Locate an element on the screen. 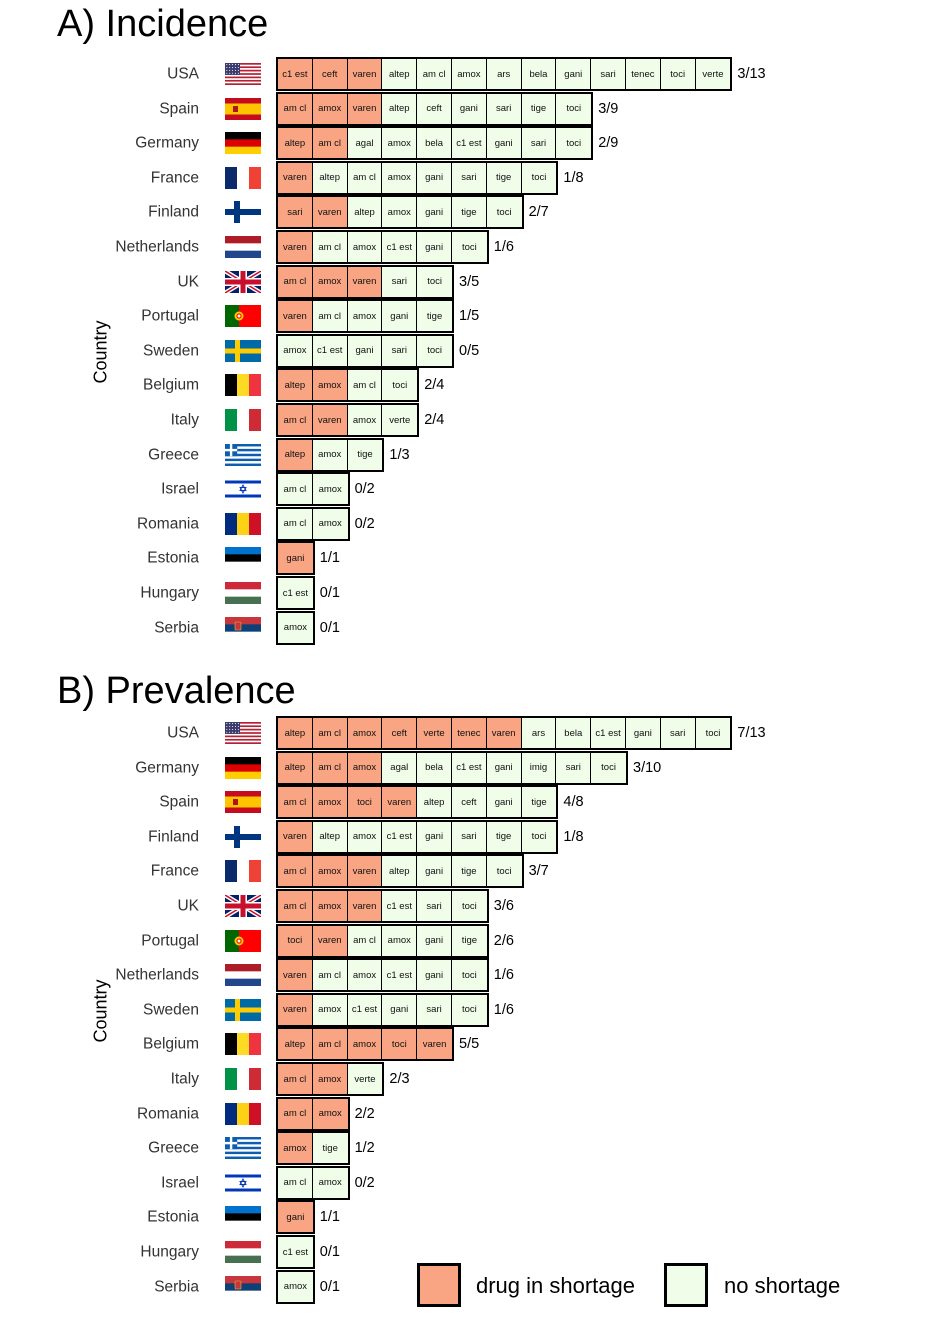 This screenshot has height=1323, width=945. country-label: Serbia is located at coordinates (176, 1286).